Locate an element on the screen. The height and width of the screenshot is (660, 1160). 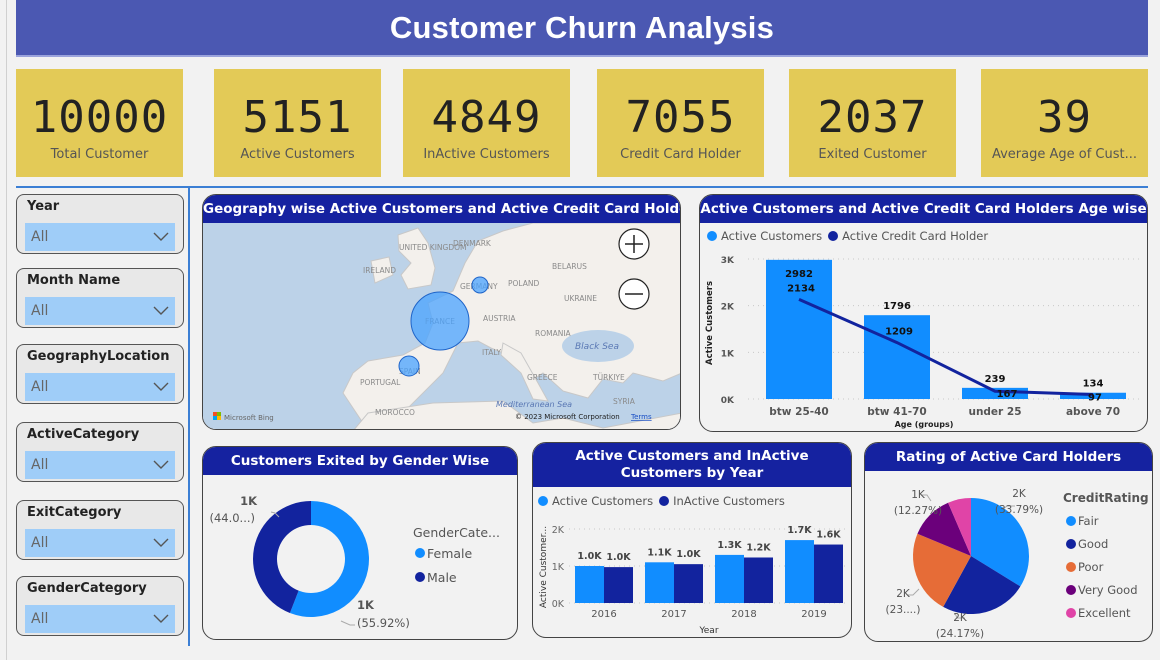
slicer-geography-location: GeographyLocation All is located at coordinates (100, 374).